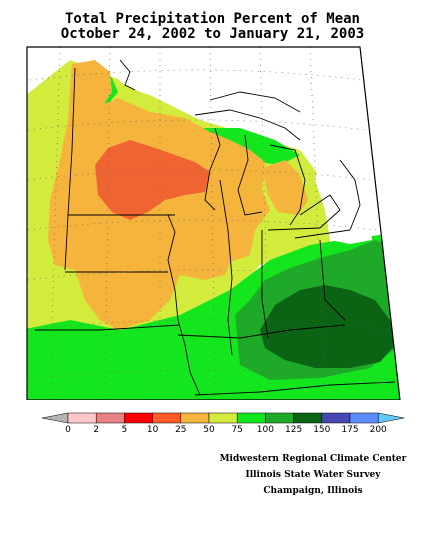 The image size is (425, 550). I want to click on state-line-west, so click(70, 169).